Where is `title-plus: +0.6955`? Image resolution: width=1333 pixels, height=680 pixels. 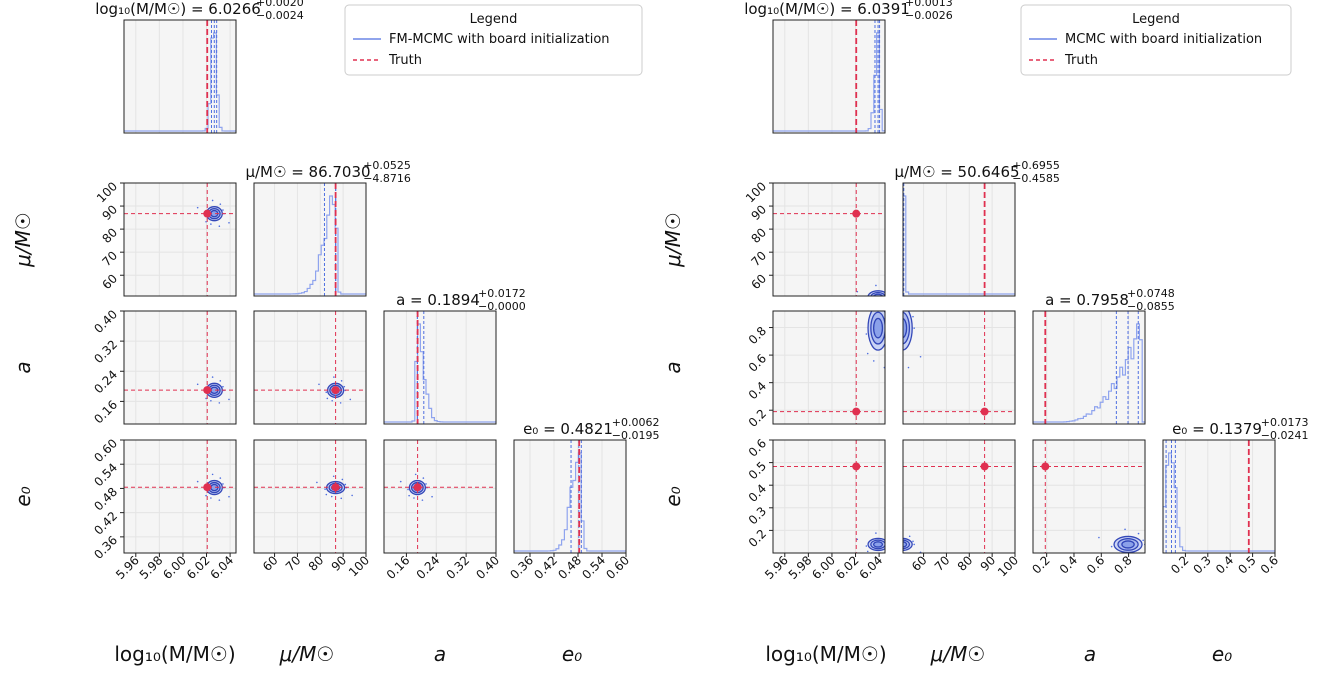
title-plus: +0.6955 is located at coordinates (1036, 165).